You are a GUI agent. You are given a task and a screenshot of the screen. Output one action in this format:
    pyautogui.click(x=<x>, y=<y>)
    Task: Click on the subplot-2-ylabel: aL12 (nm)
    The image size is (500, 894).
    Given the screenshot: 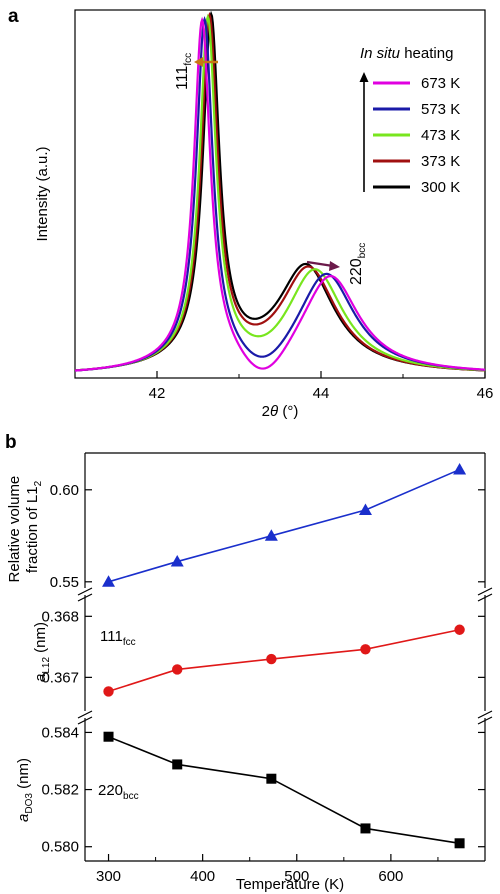 What is the action you would take?
    pyautogui.click(x=42, y=652)
    